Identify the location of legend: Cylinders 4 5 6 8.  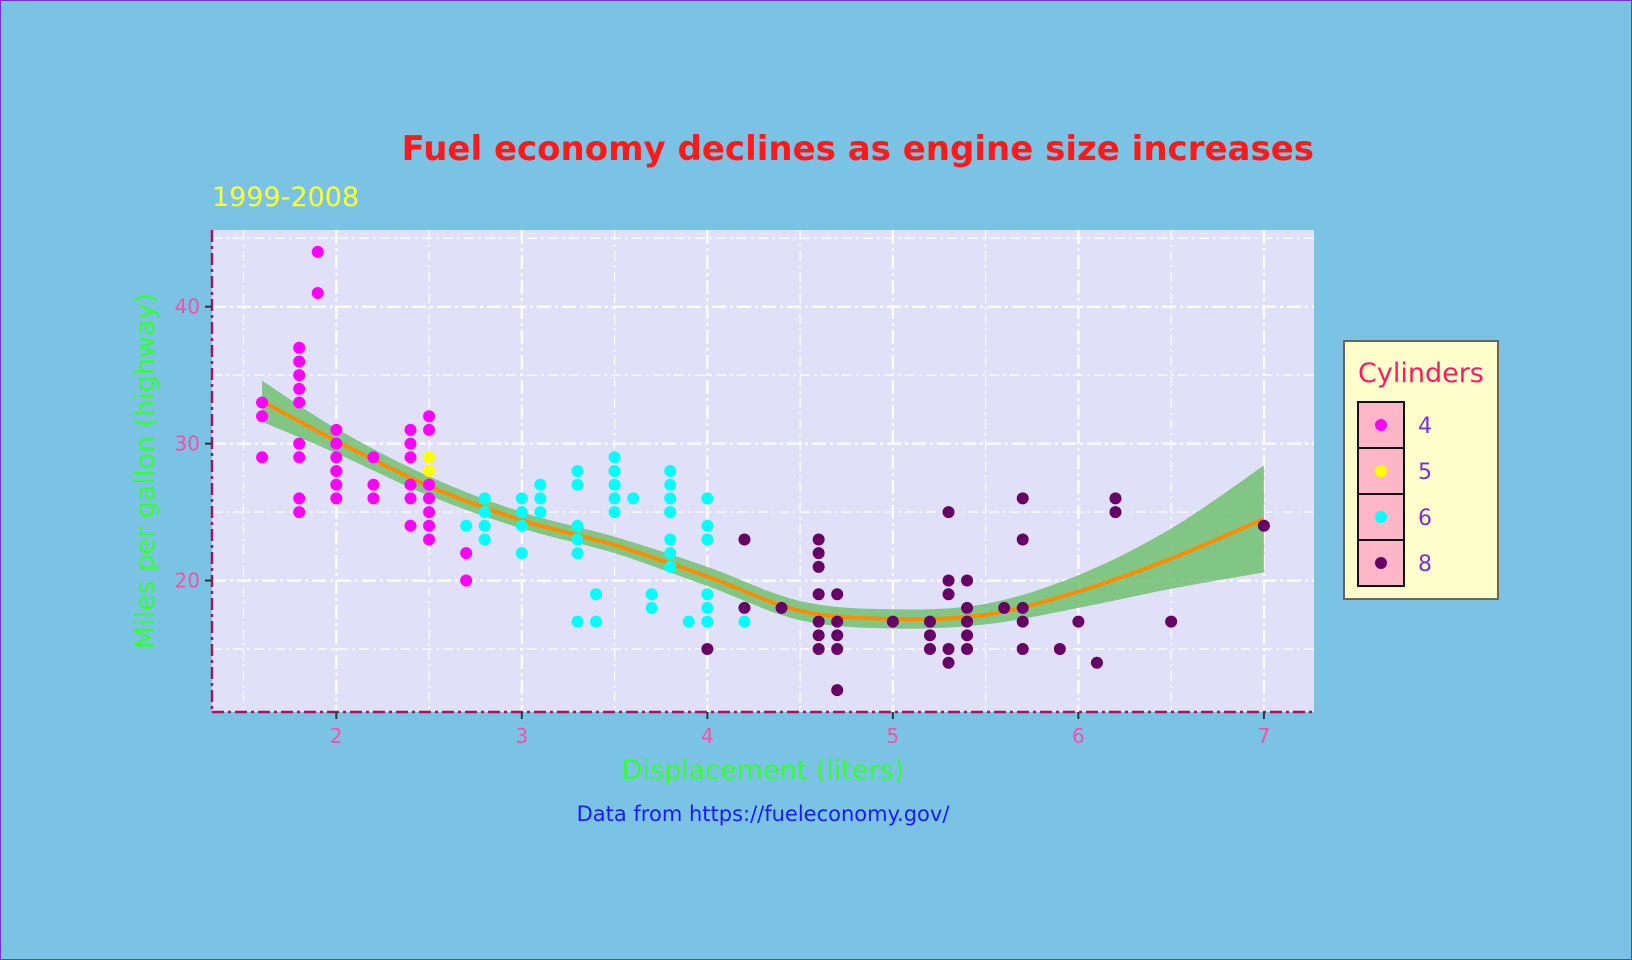
(1421, 470).